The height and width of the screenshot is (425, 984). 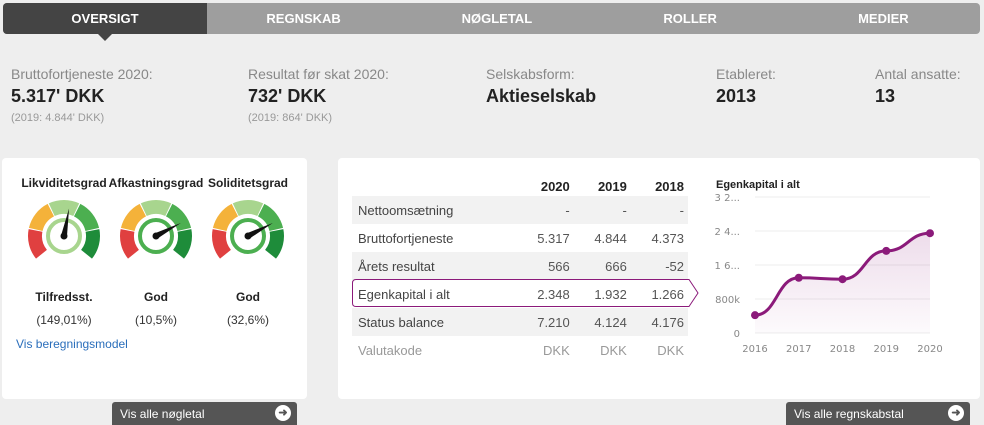 What do you see at coordinates (162, 413) in the screenshot?
I see `button-label: Vis alle nøgletal` at bounding box center [162, 413].